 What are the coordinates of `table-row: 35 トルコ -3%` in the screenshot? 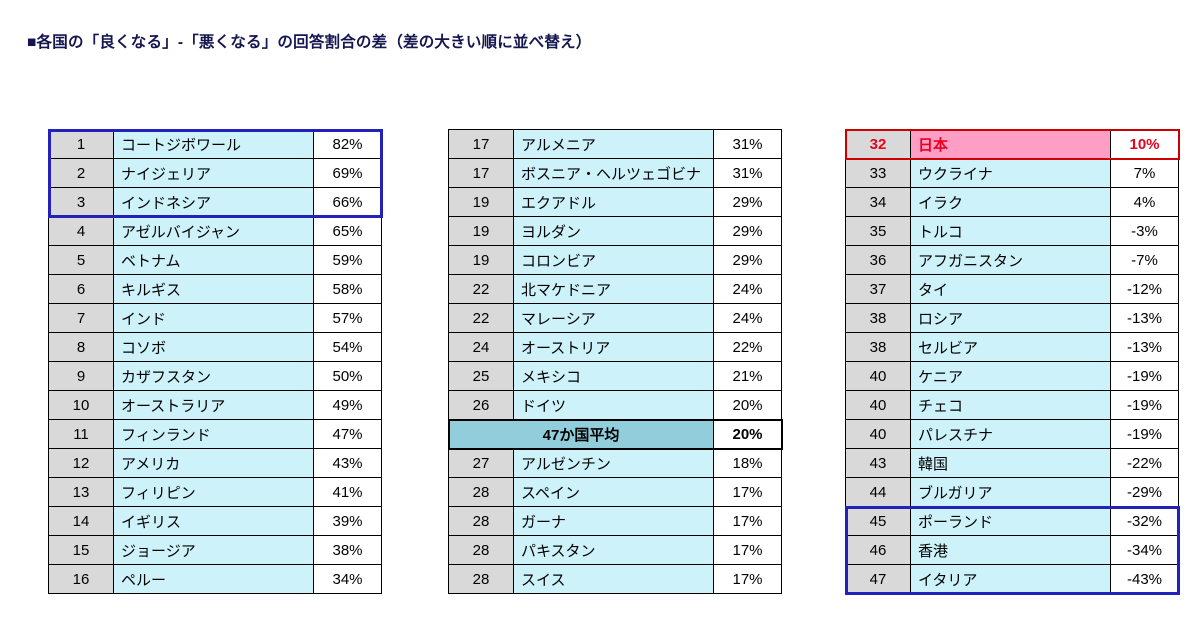 It's located at (1012, 231).